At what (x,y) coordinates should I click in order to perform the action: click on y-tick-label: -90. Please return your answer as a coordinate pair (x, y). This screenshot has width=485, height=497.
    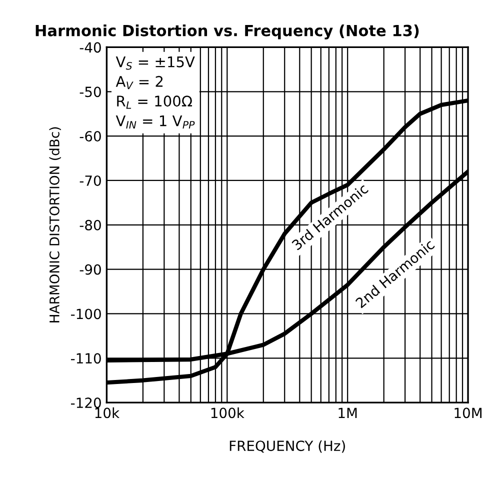
    Looking at the image, I should click on (90, 269).